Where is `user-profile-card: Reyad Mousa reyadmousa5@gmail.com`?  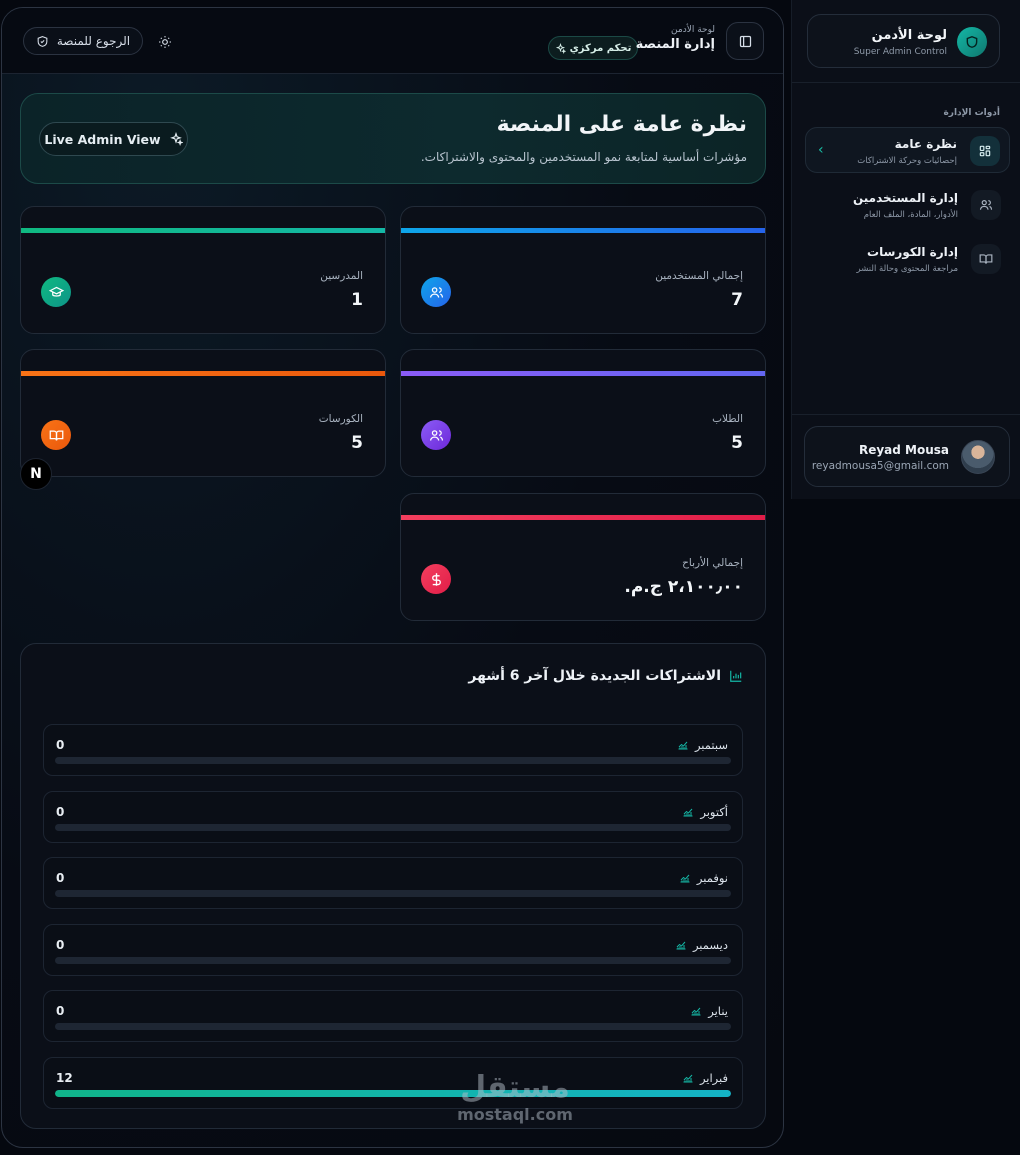 user-profile-card: Reyad Mousa reyadmousa5@gmail.com is located at coordinates (907, 456).